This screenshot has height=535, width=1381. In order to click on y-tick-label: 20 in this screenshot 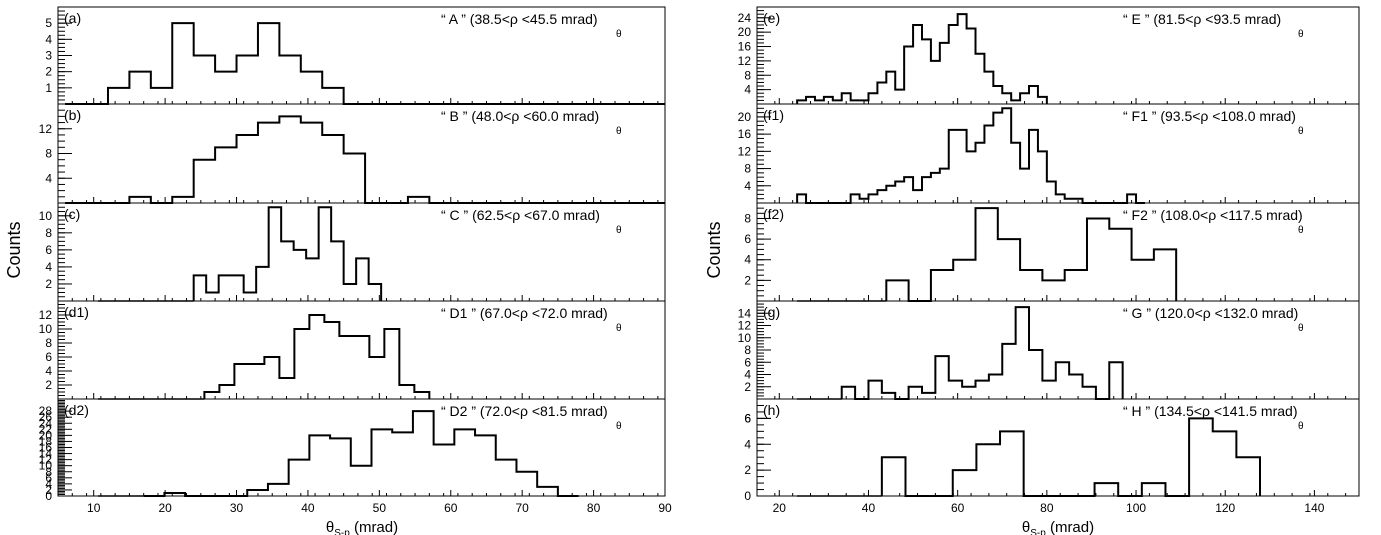, I will do `click(745, 117)`.